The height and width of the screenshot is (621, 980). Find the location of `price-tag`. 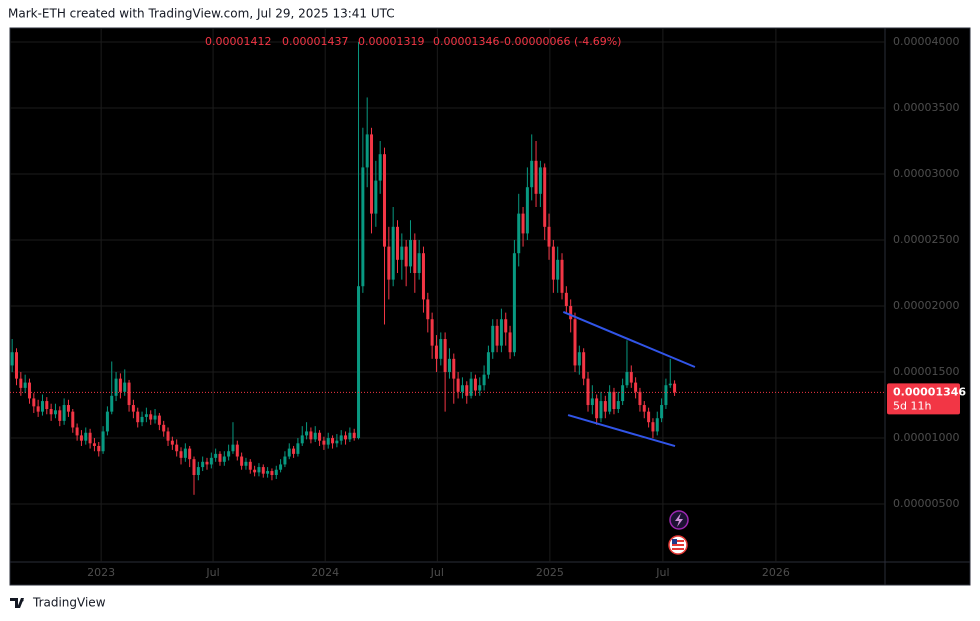

price-tag is located at coordinates (923, 399).